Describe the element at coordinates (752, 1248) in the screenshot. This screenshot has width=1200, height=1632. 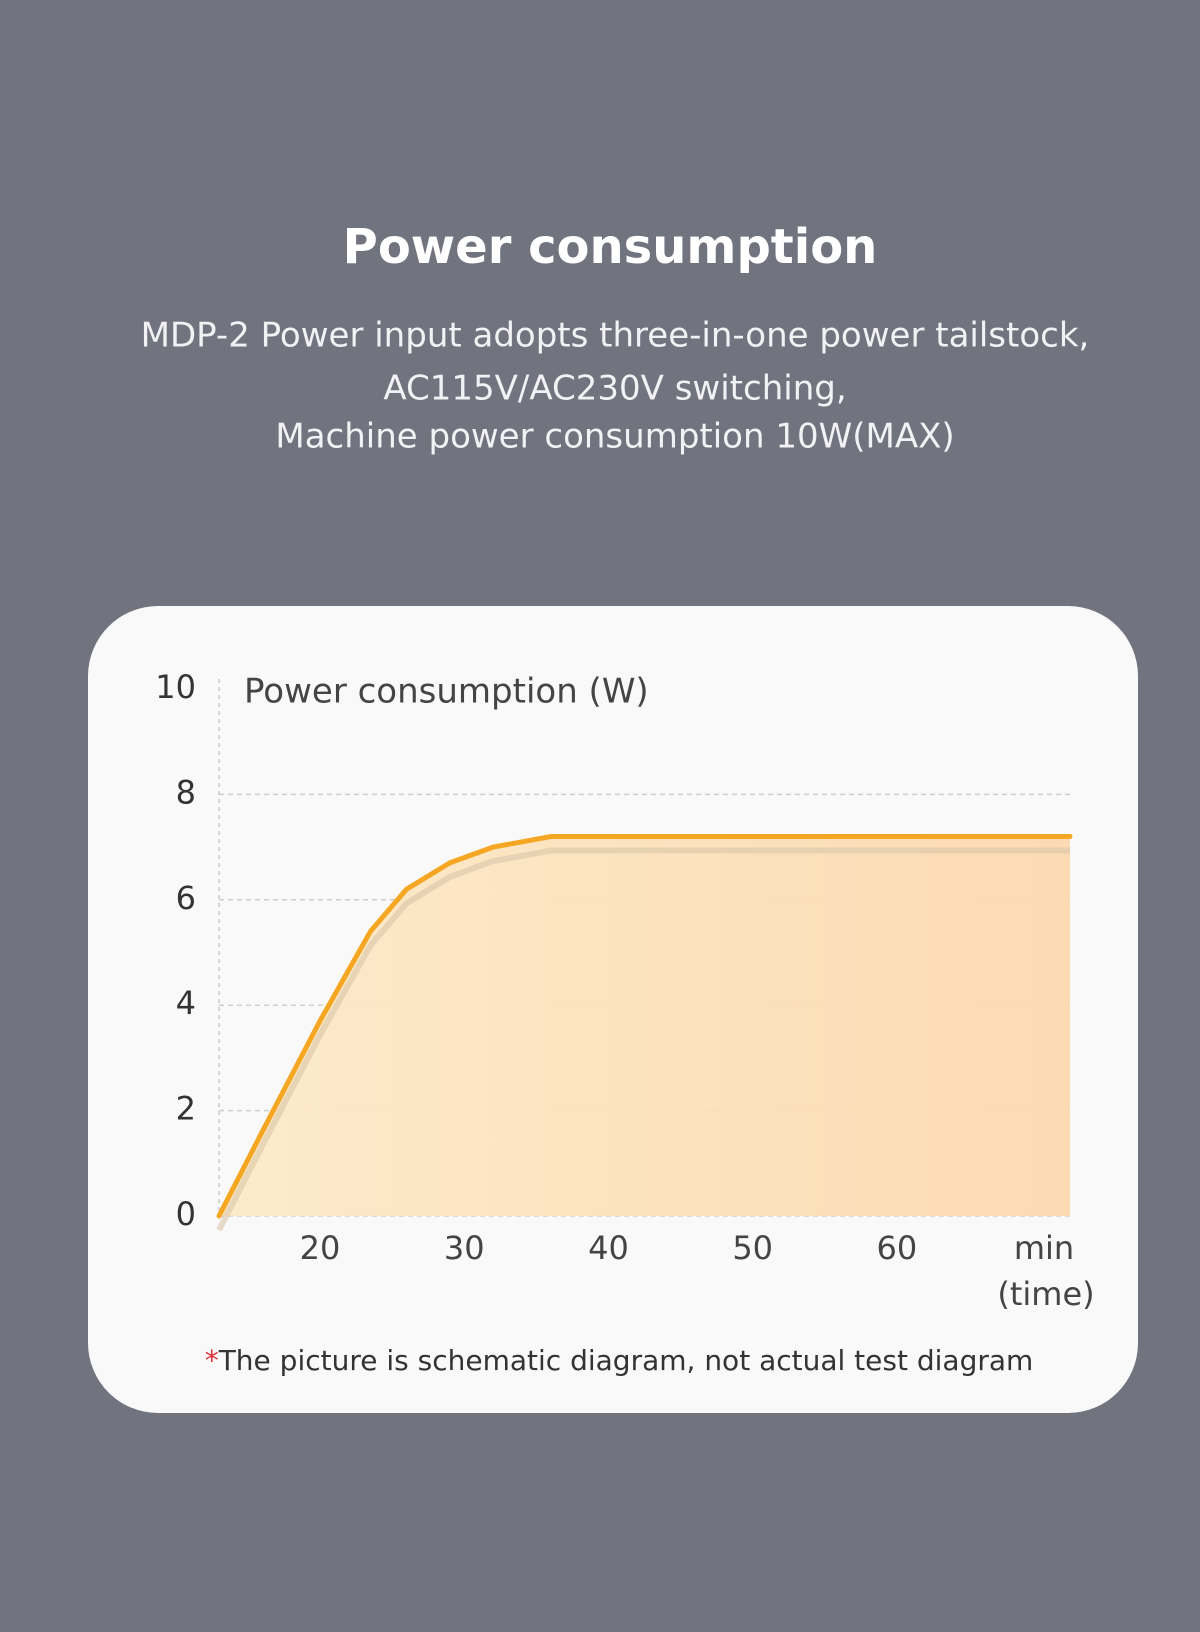
I see `x-tick-label: 50` at that location.